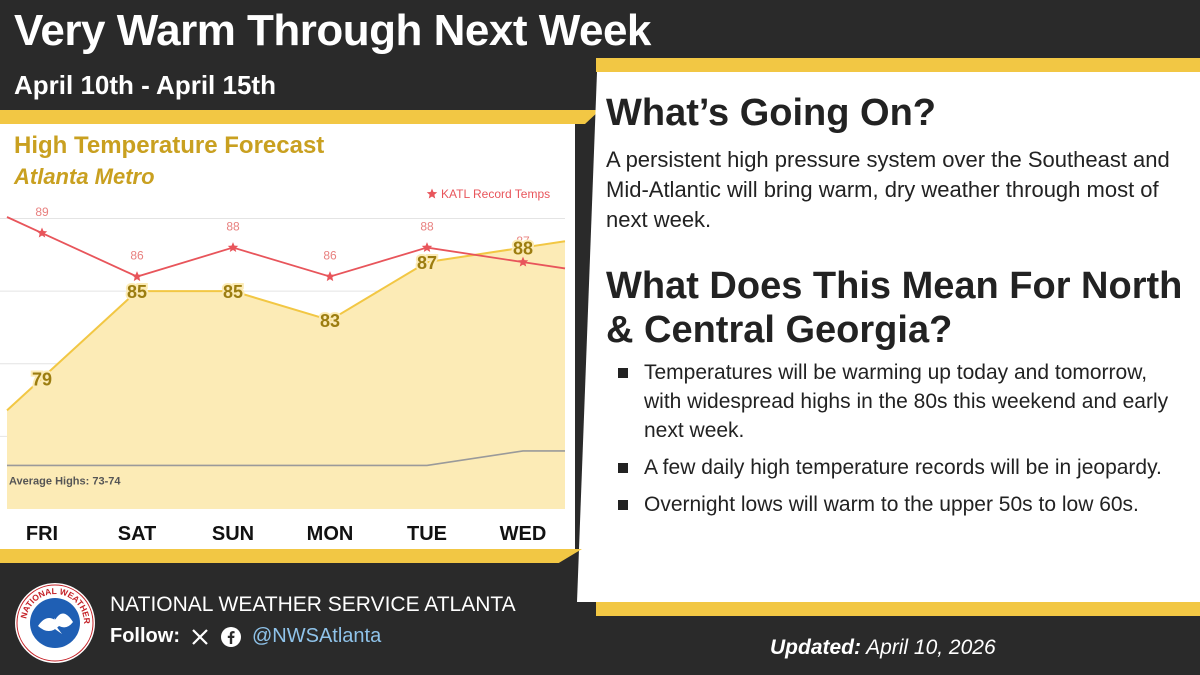 This screenshot has width=1200, height=675. Describe the element at coordinates (286, 326) in the screenshot. I see `forecast-line` at that location.